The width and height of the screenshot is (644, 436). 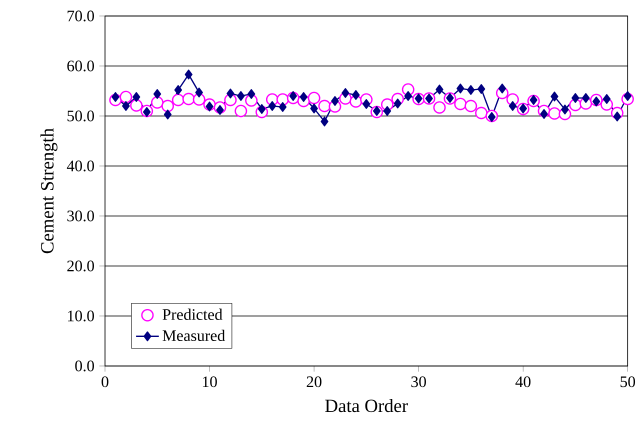 What do you see at coordinates (80, 266) in the screenshot?
I see `y-tick-label: 20.0` at bounding box center [80, 266].